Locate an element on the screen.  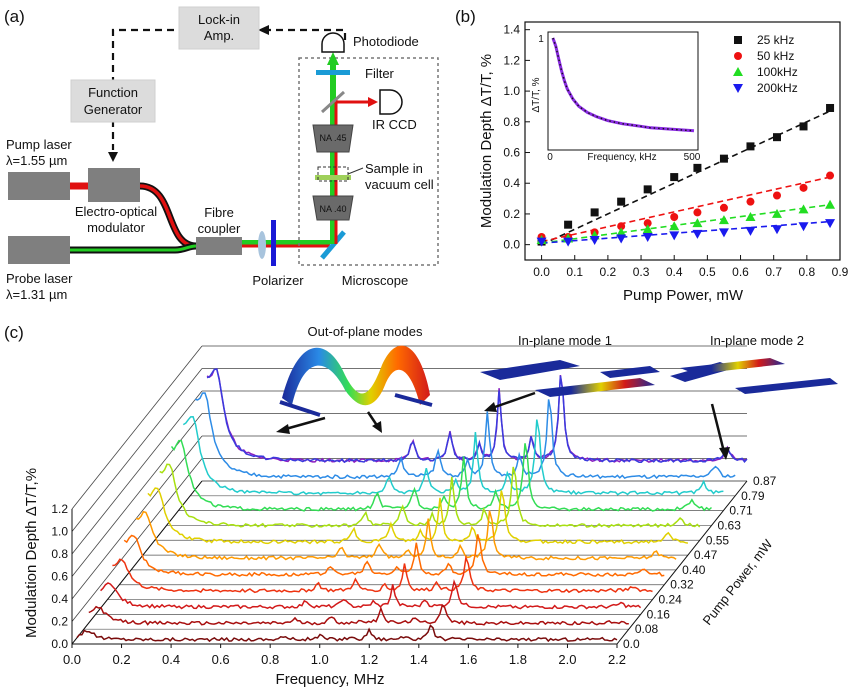
panel-label-a: (a) is located at coordinates (14, 16).